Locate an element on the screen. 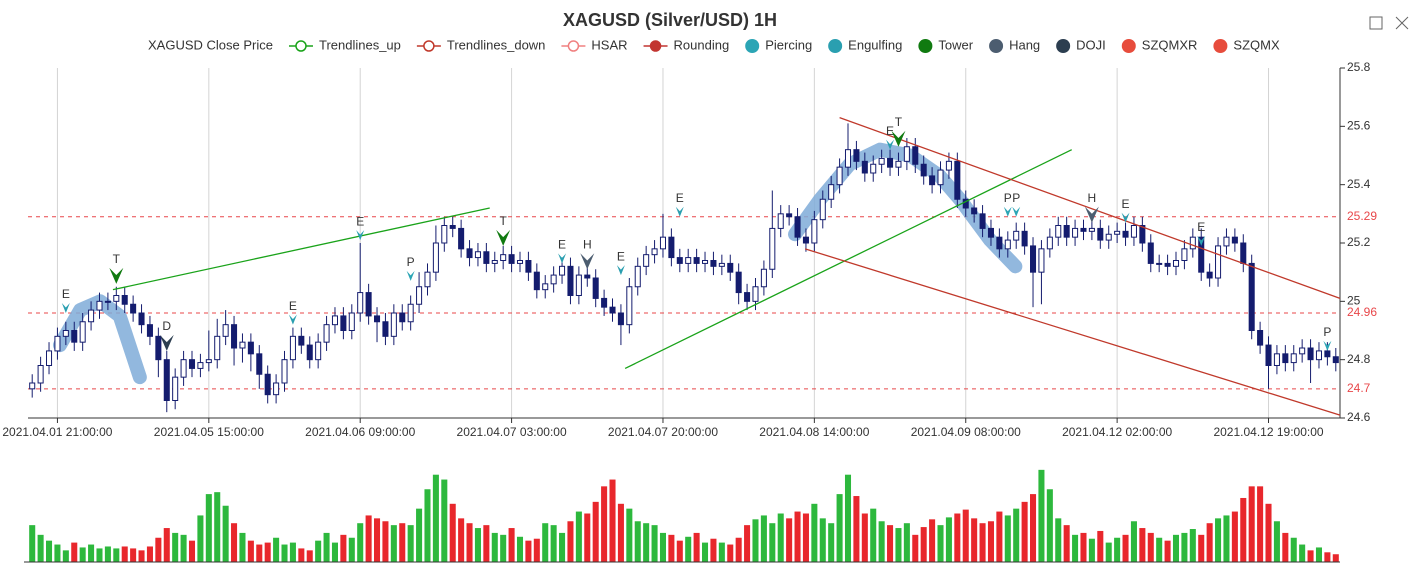 This screenshot has width=1412, height=585. legend-label: Piercing is located at coordinates (788, 44).